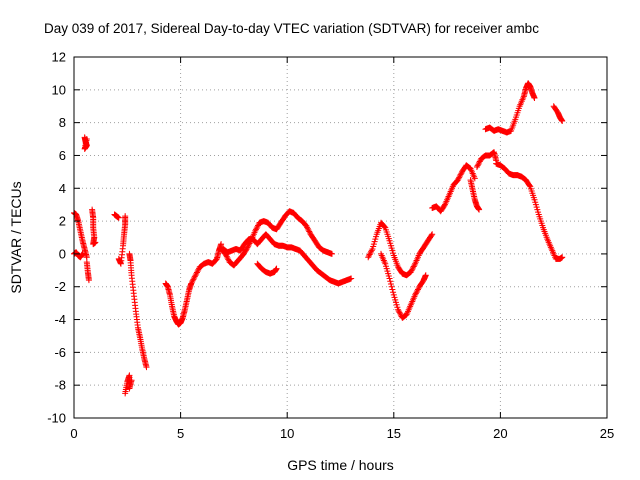 Image resolution: width=640 pixels, height=480 pixels. Describe the element at coordinates (62, 155) in the screenshot. I see `y-tick-label: 6` at that location.